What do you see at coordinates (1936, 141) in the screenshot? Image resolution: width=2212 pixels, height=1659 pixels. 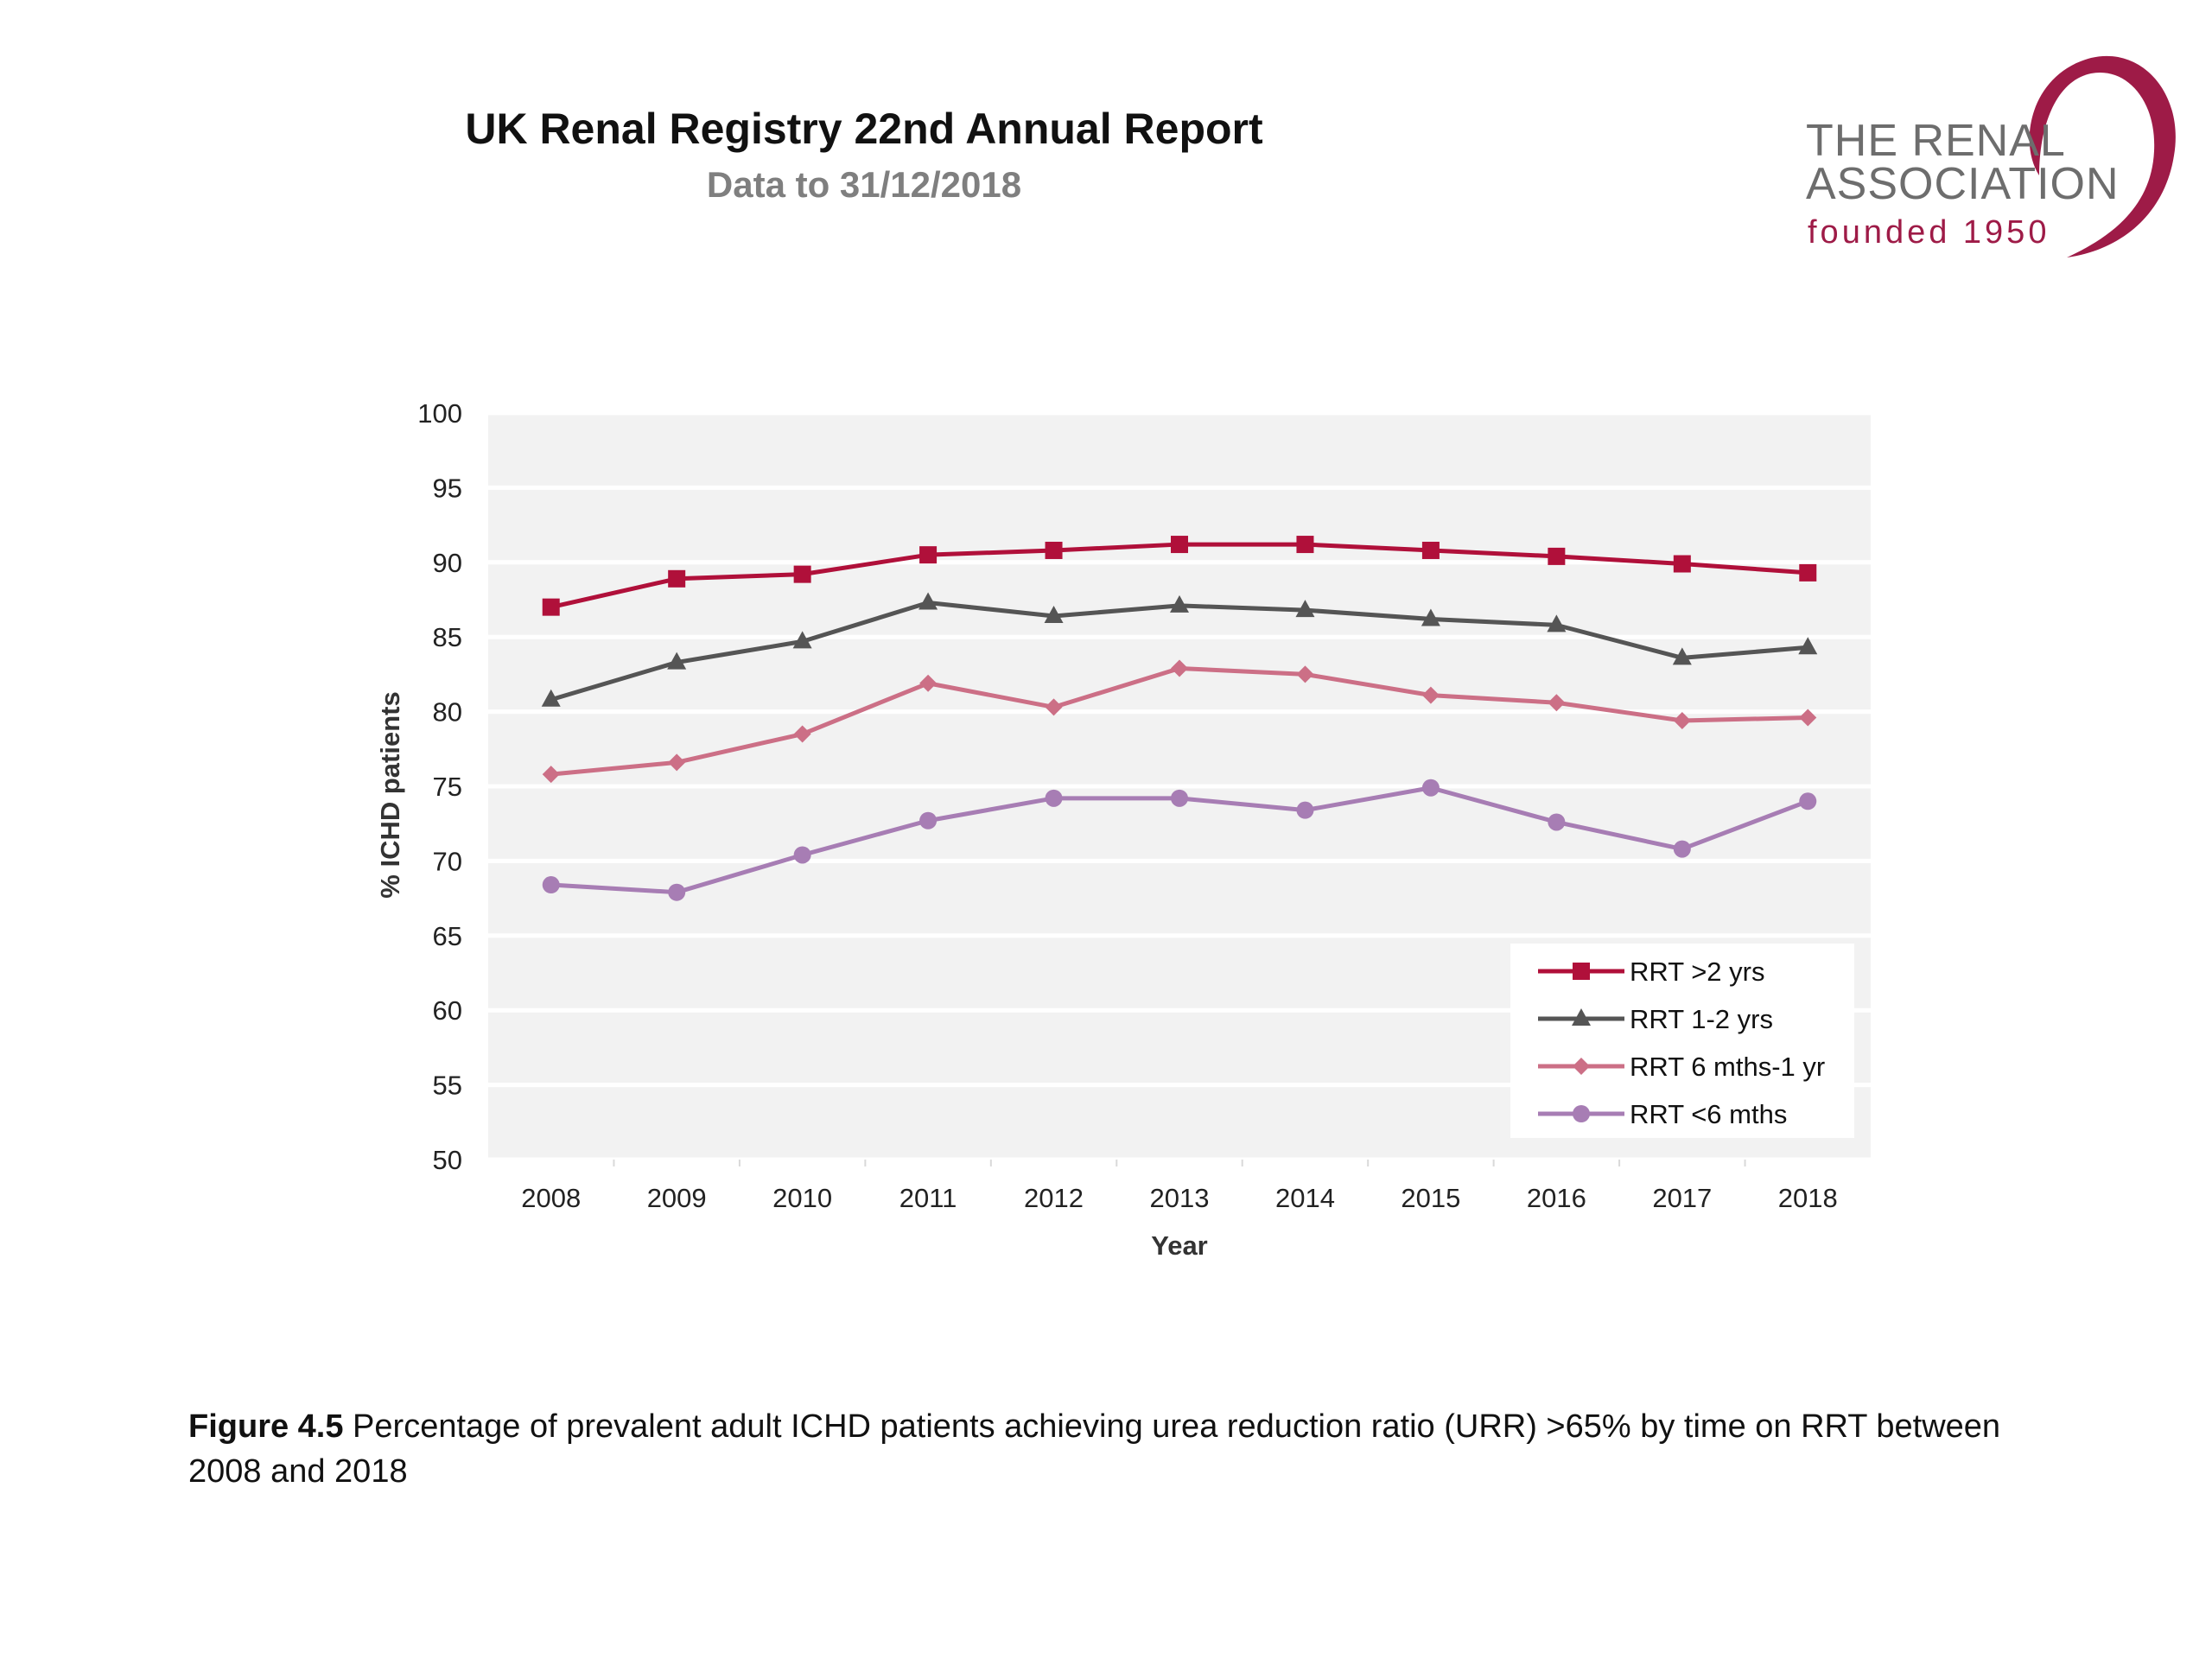 I see `logo-line-1: THE RENAL` at bounding box center [1936, 141].